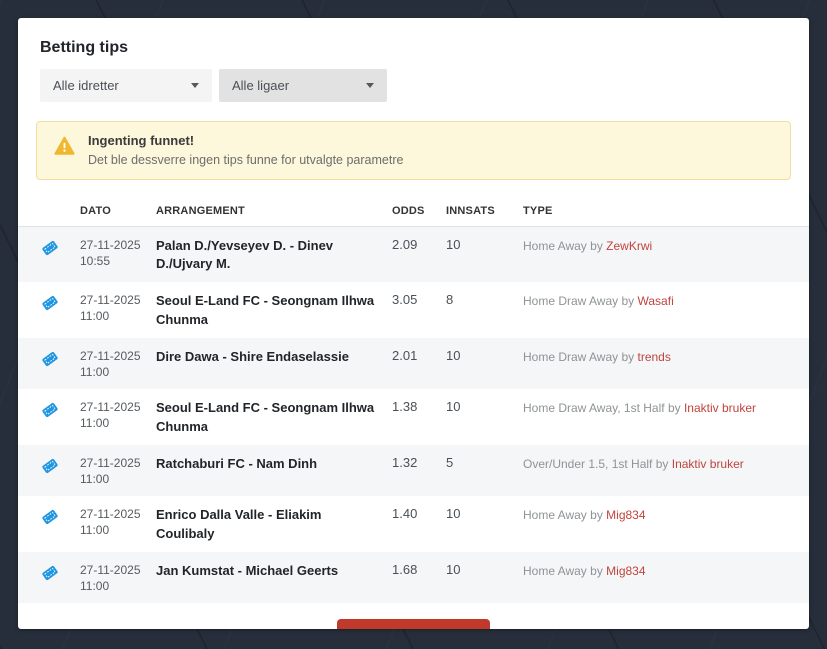 This screenshot has height=649, width=827. I want to click on sport-filter-label: Alle idretter, so click(86, 85).